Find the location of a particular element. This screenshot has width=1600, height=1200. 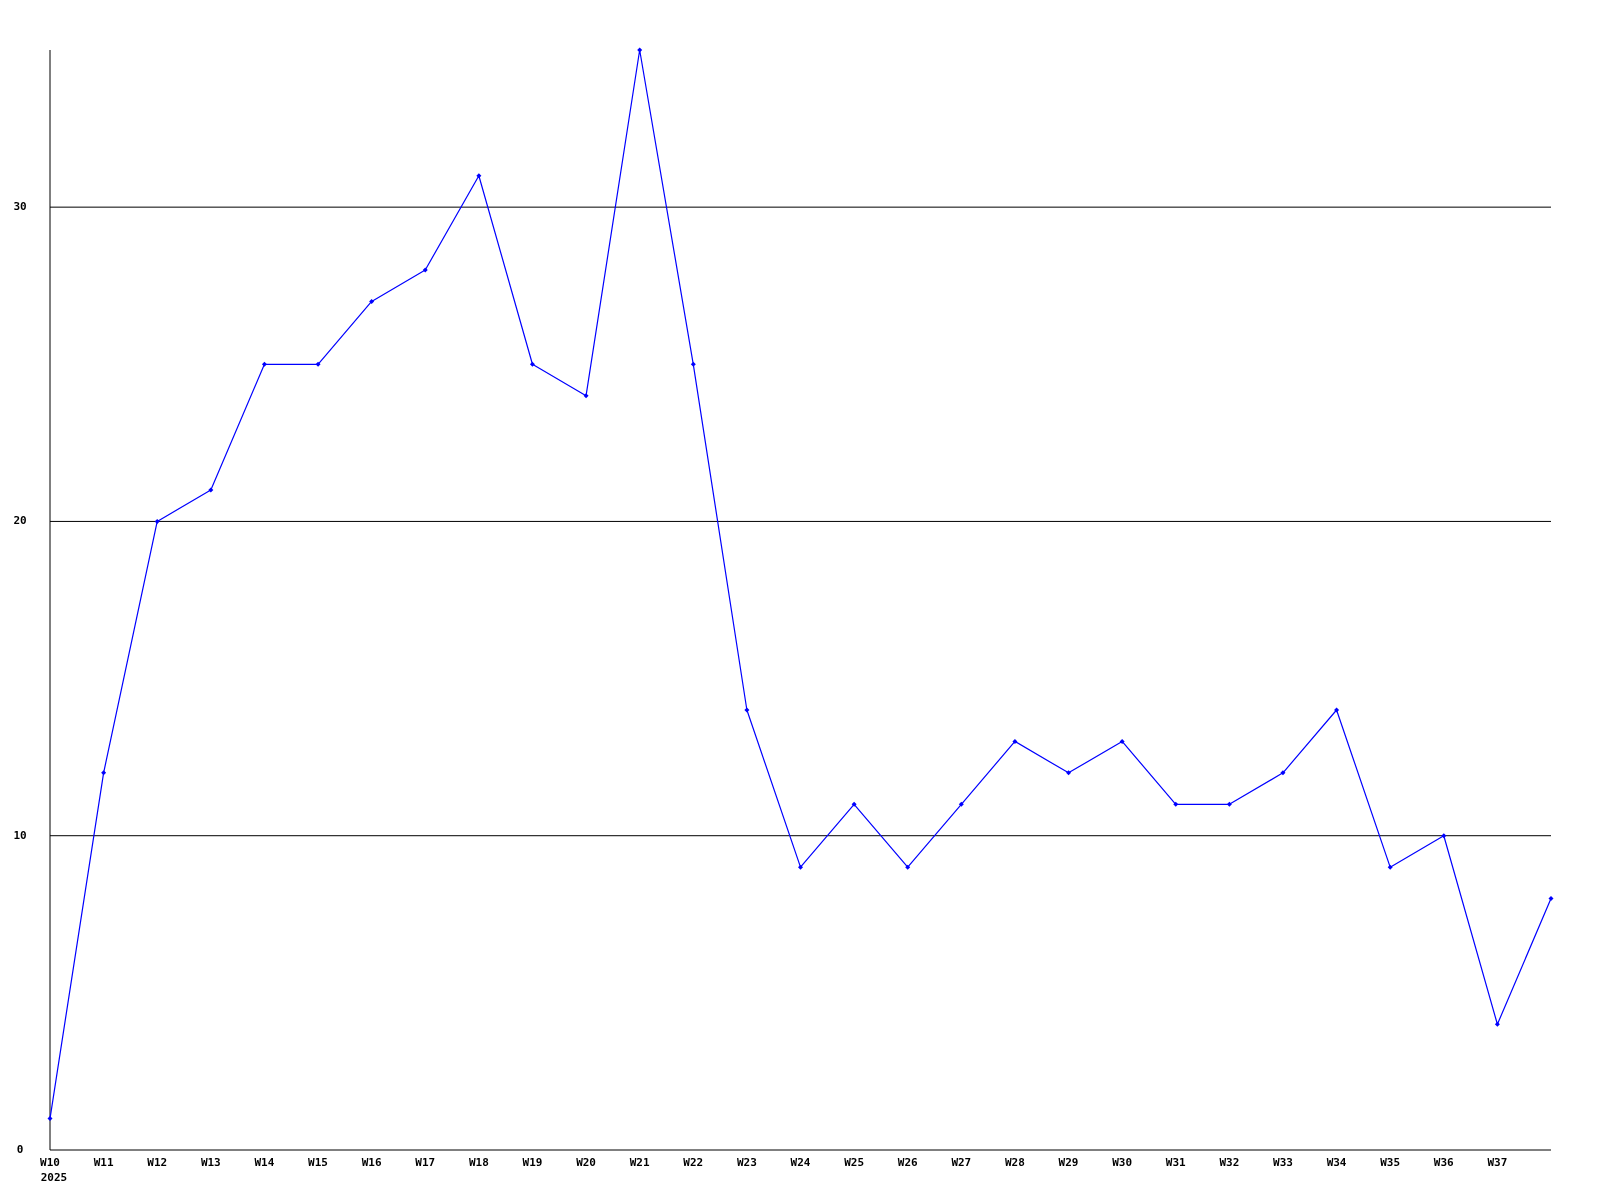

x-tick-label: W31 is located at coordinates (1176, 1162).